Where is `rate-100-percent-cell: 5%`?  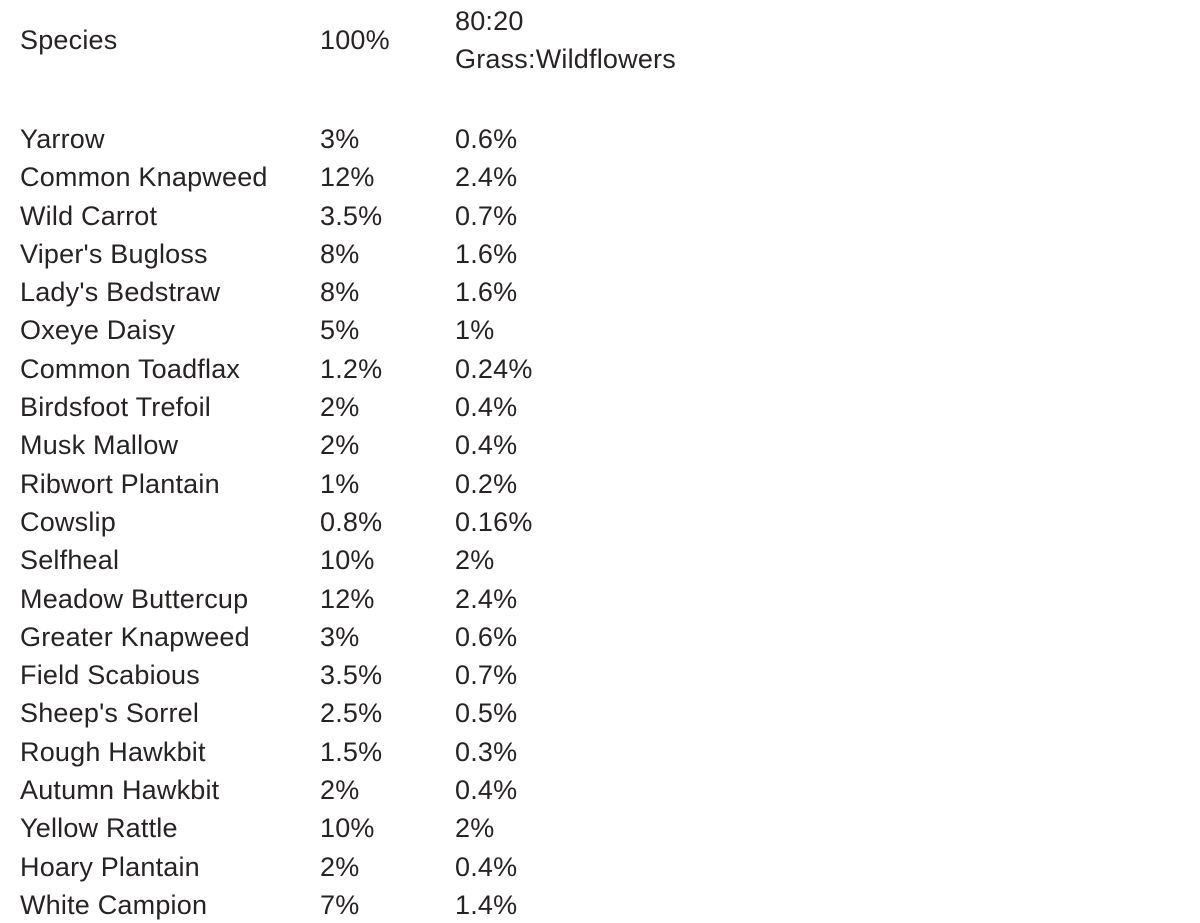 rate-100-percent-cell: 5% is located at coordinates (340, 330).